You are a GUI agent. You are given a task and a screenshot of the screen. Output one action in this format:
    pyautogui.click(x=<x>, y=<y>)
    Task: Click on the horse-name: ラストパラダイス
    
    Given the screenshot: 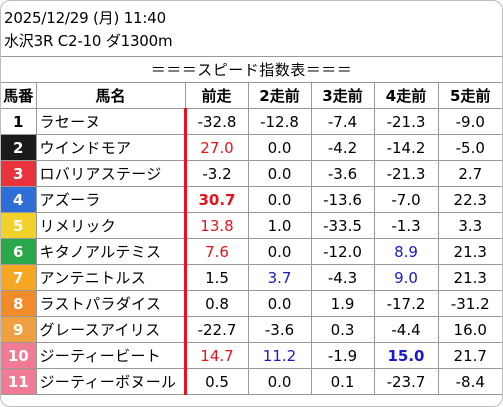 What is the action you would take?
    pyautogui.click(x=110, y=303)
    